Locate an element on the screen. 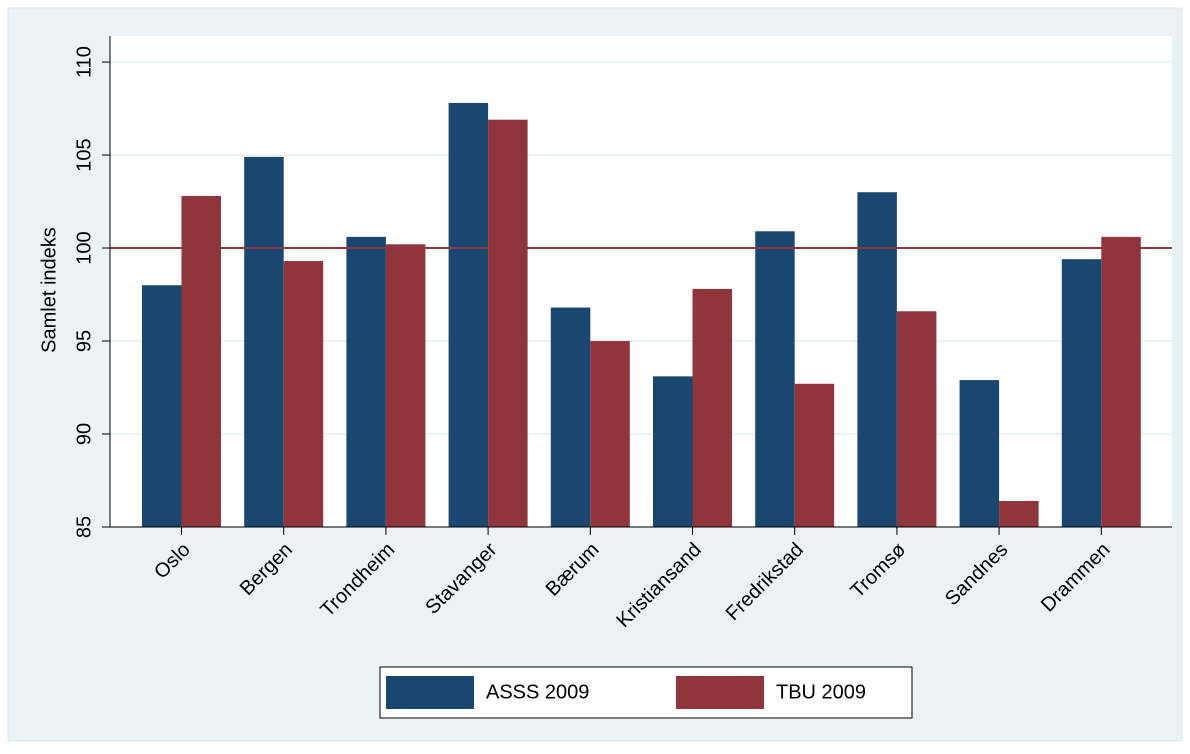  y-tick-label: 85 is located at coordinates (84, 527).